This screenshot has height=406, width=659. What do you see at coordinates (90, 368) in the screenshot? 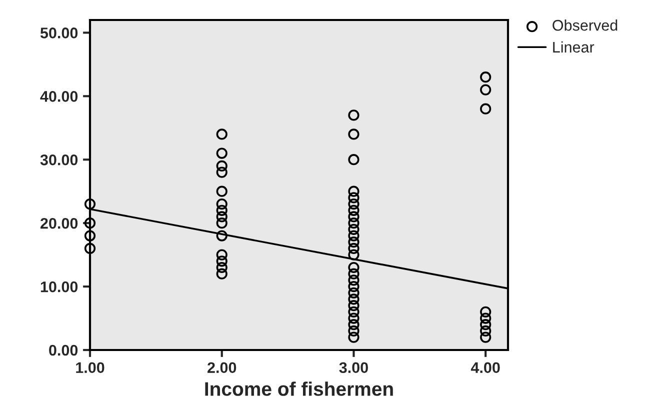
I see `x-tick-label: 1.00` at bounding box center [90, 368].